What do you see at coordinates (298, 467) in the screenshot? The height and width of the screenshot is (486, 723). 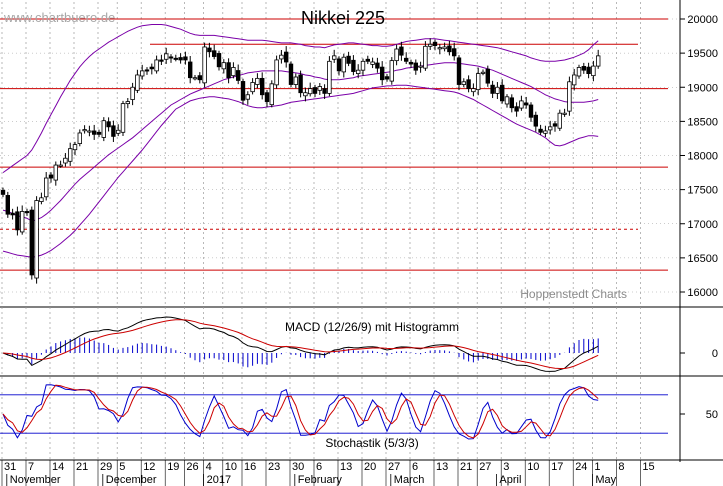 I see `x-tick-label: 30` at bounding box center [298, 467].